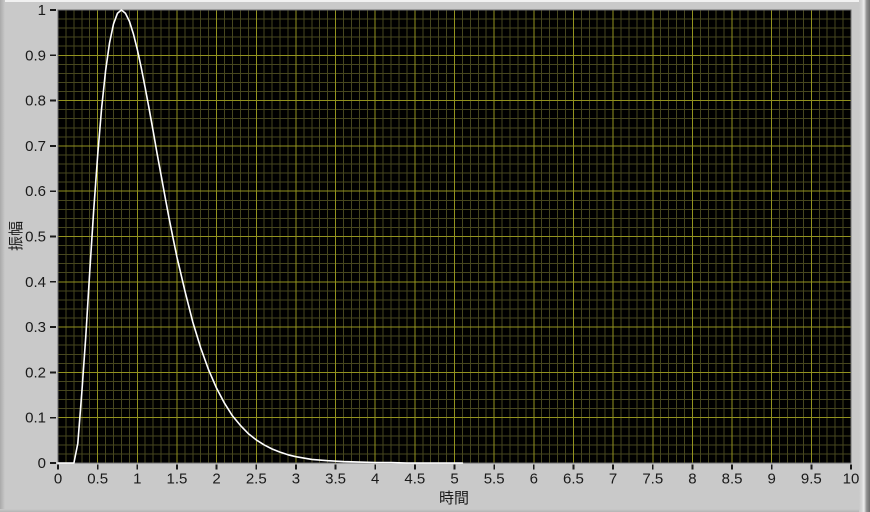 This screenshot has height=512, width=870. Describe the element at coordinates (35, 372) in the screenshot. I see `y-tick-label: 0.2` at that location.